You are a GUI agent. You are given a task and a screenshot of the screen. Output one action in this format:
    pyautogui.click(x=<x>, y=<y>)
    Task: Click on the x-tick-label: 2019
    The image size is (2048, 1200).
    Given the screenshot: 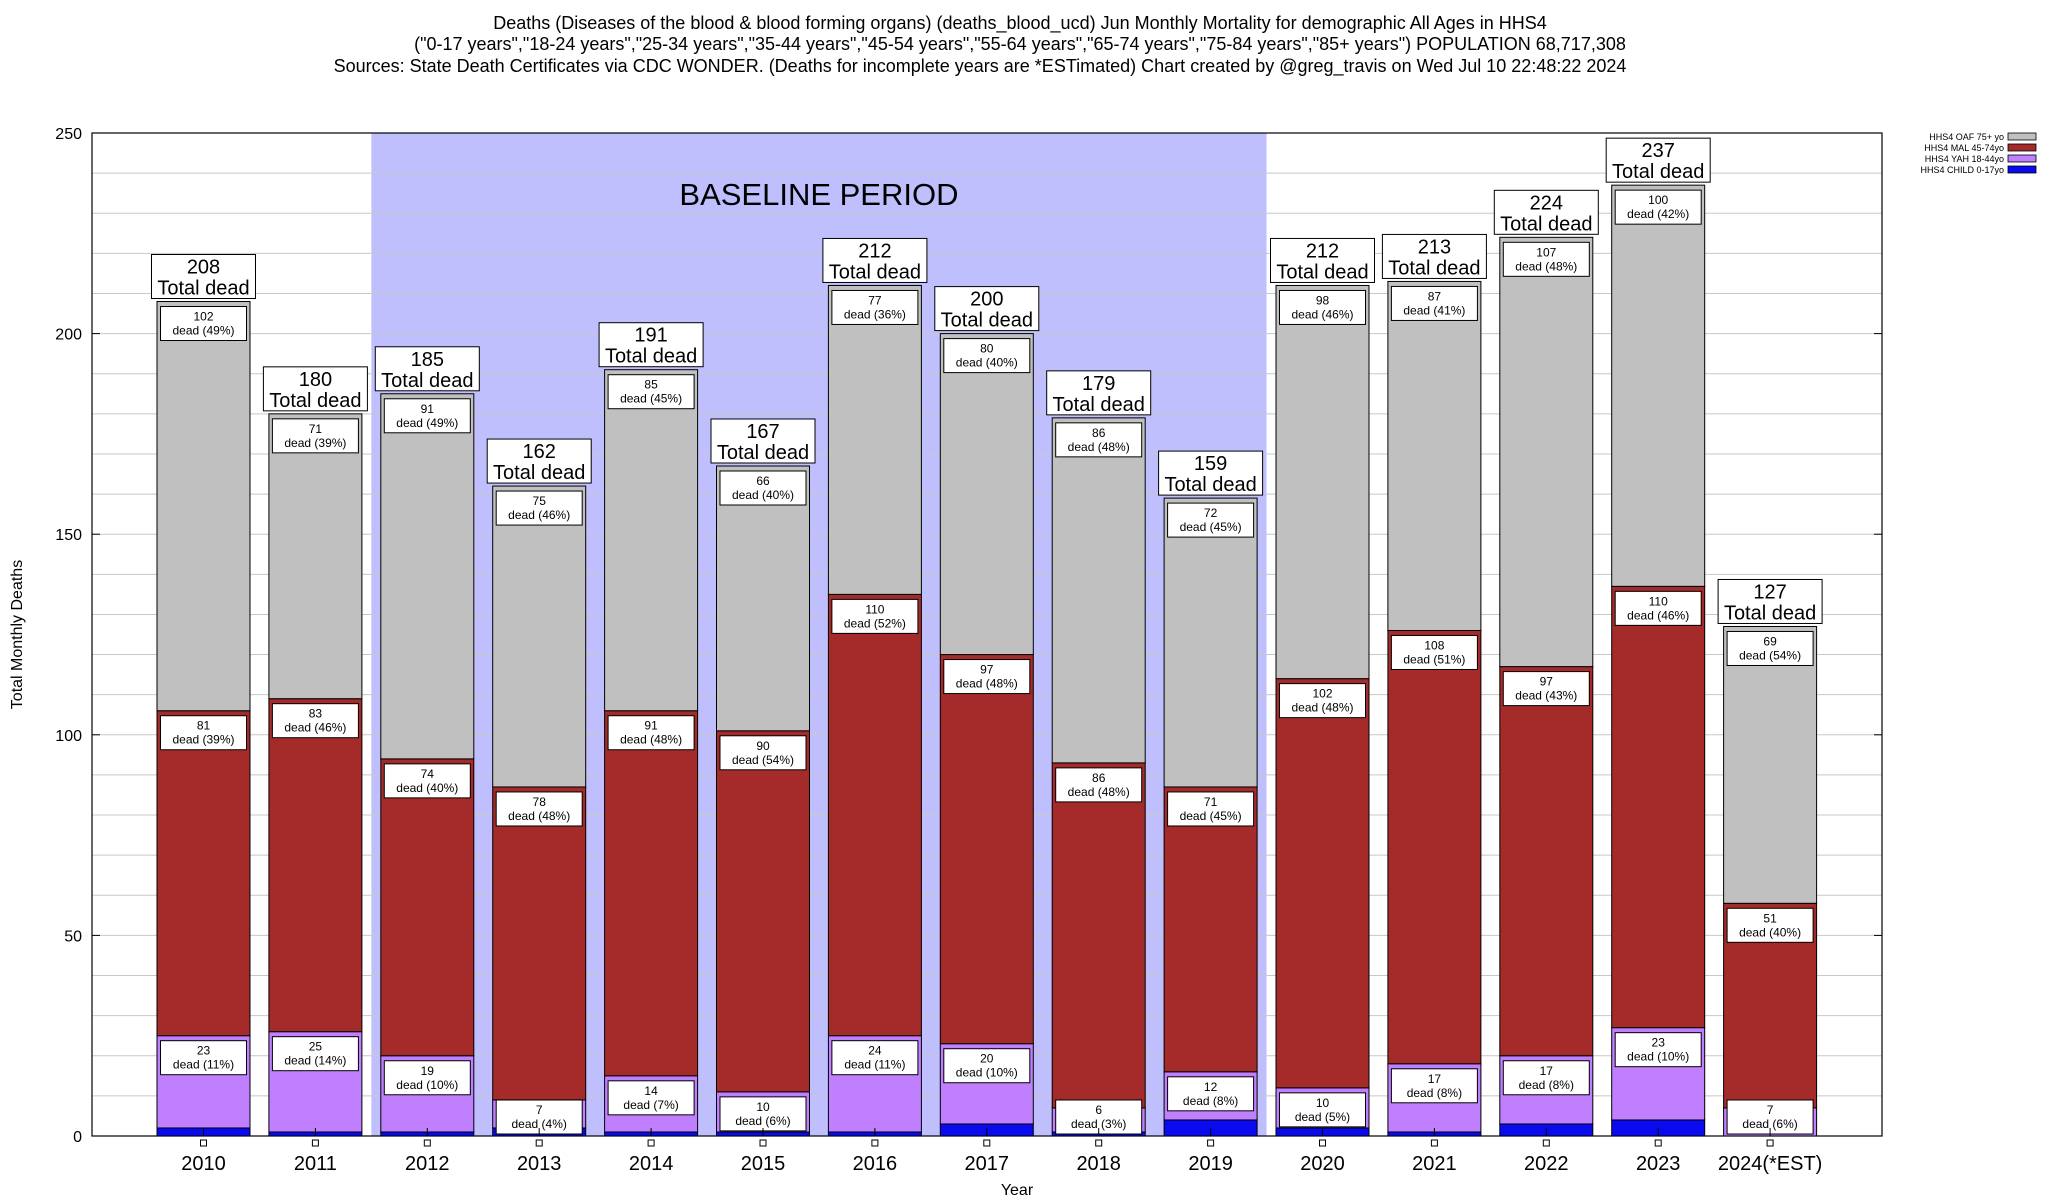 What is the action you would take?
    pyautogui.click(x=1210, y=1164)
    